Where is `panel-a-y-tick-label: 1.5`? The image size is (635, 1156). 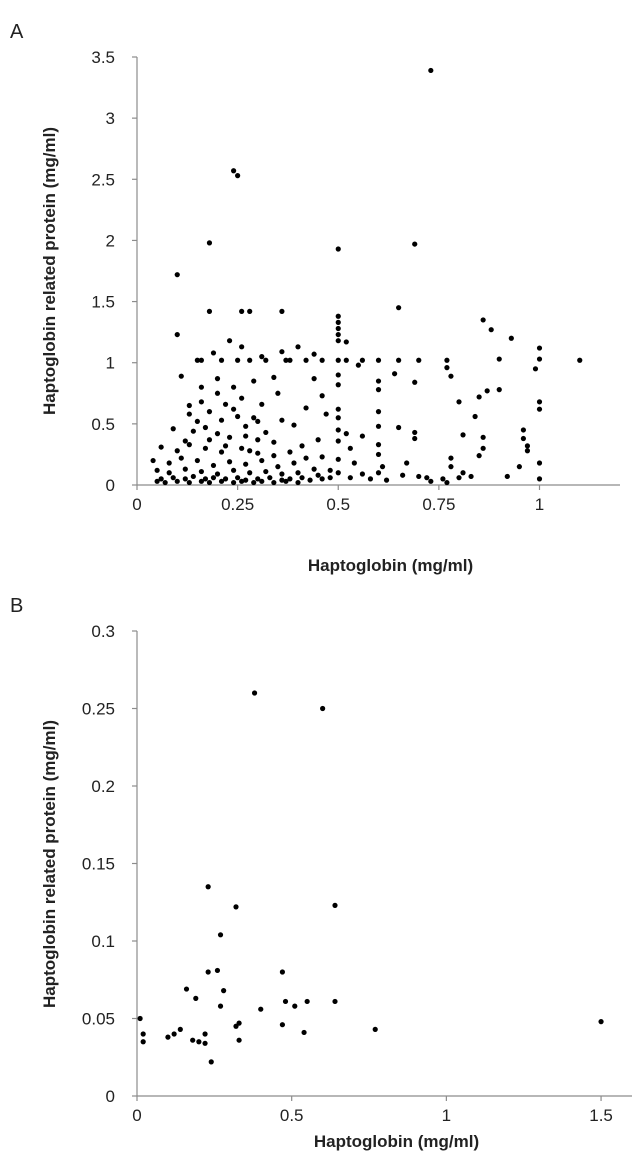
panel-a-y-tick-label: 1.5 is located at coordinates (103, 302).